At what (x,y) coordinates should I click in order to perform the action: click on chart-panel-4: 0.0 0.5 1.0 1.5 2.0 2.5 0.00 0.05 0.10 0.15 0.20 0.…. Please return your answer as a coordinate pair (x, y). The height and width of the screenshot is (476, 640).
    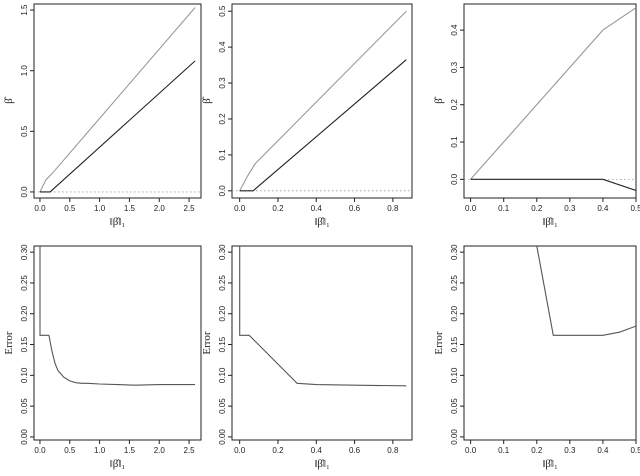
    Looking at the image, I should click on (102, 357).